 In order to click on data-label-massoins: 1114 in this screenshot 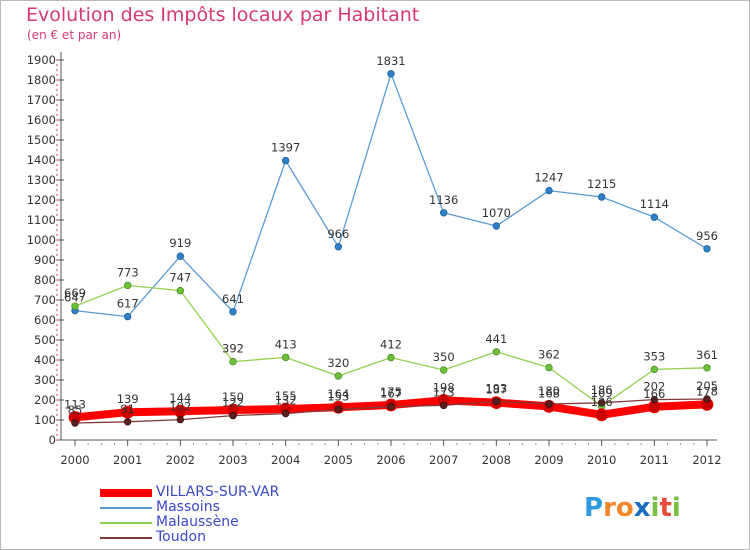, I will do `click(654, 204)`.